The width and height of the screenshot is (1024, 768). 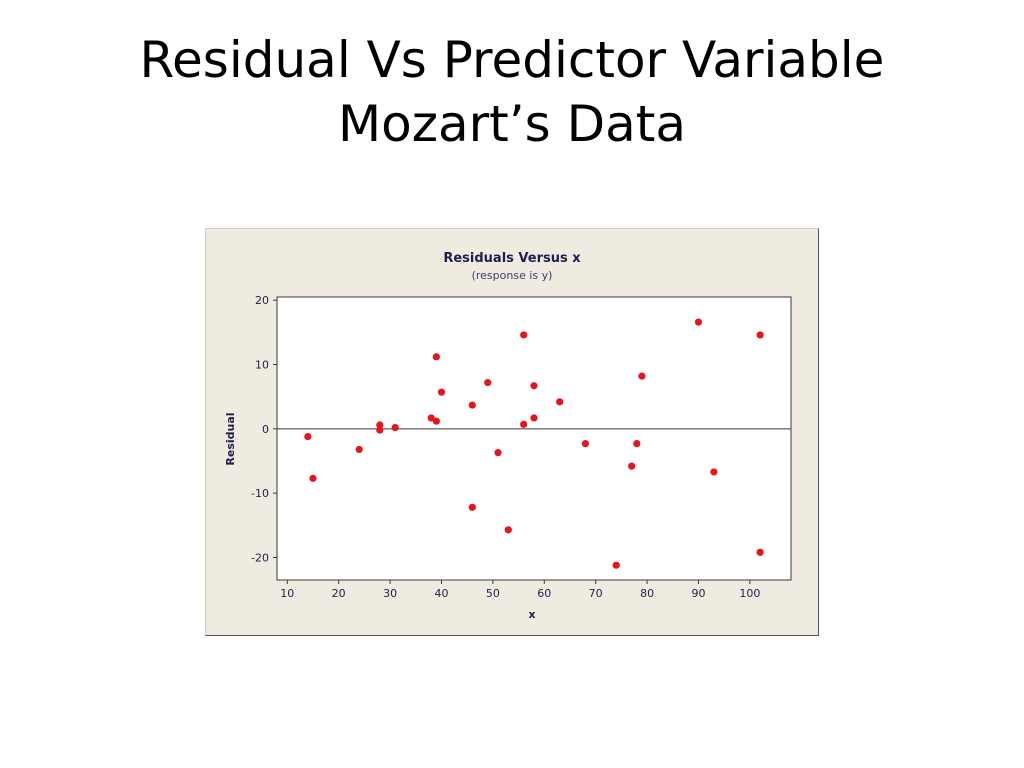 What do you see at coordinates (698, 593) in the screenshot?
I see `x-tick-label: 90` at bounding box center [698, 593].